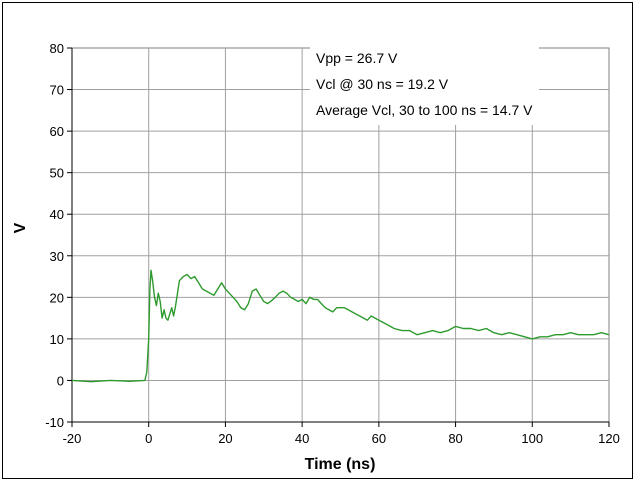 This screenshot has height=483, width=637. I want to click on y-tick-label: -10, so click(54, 422).